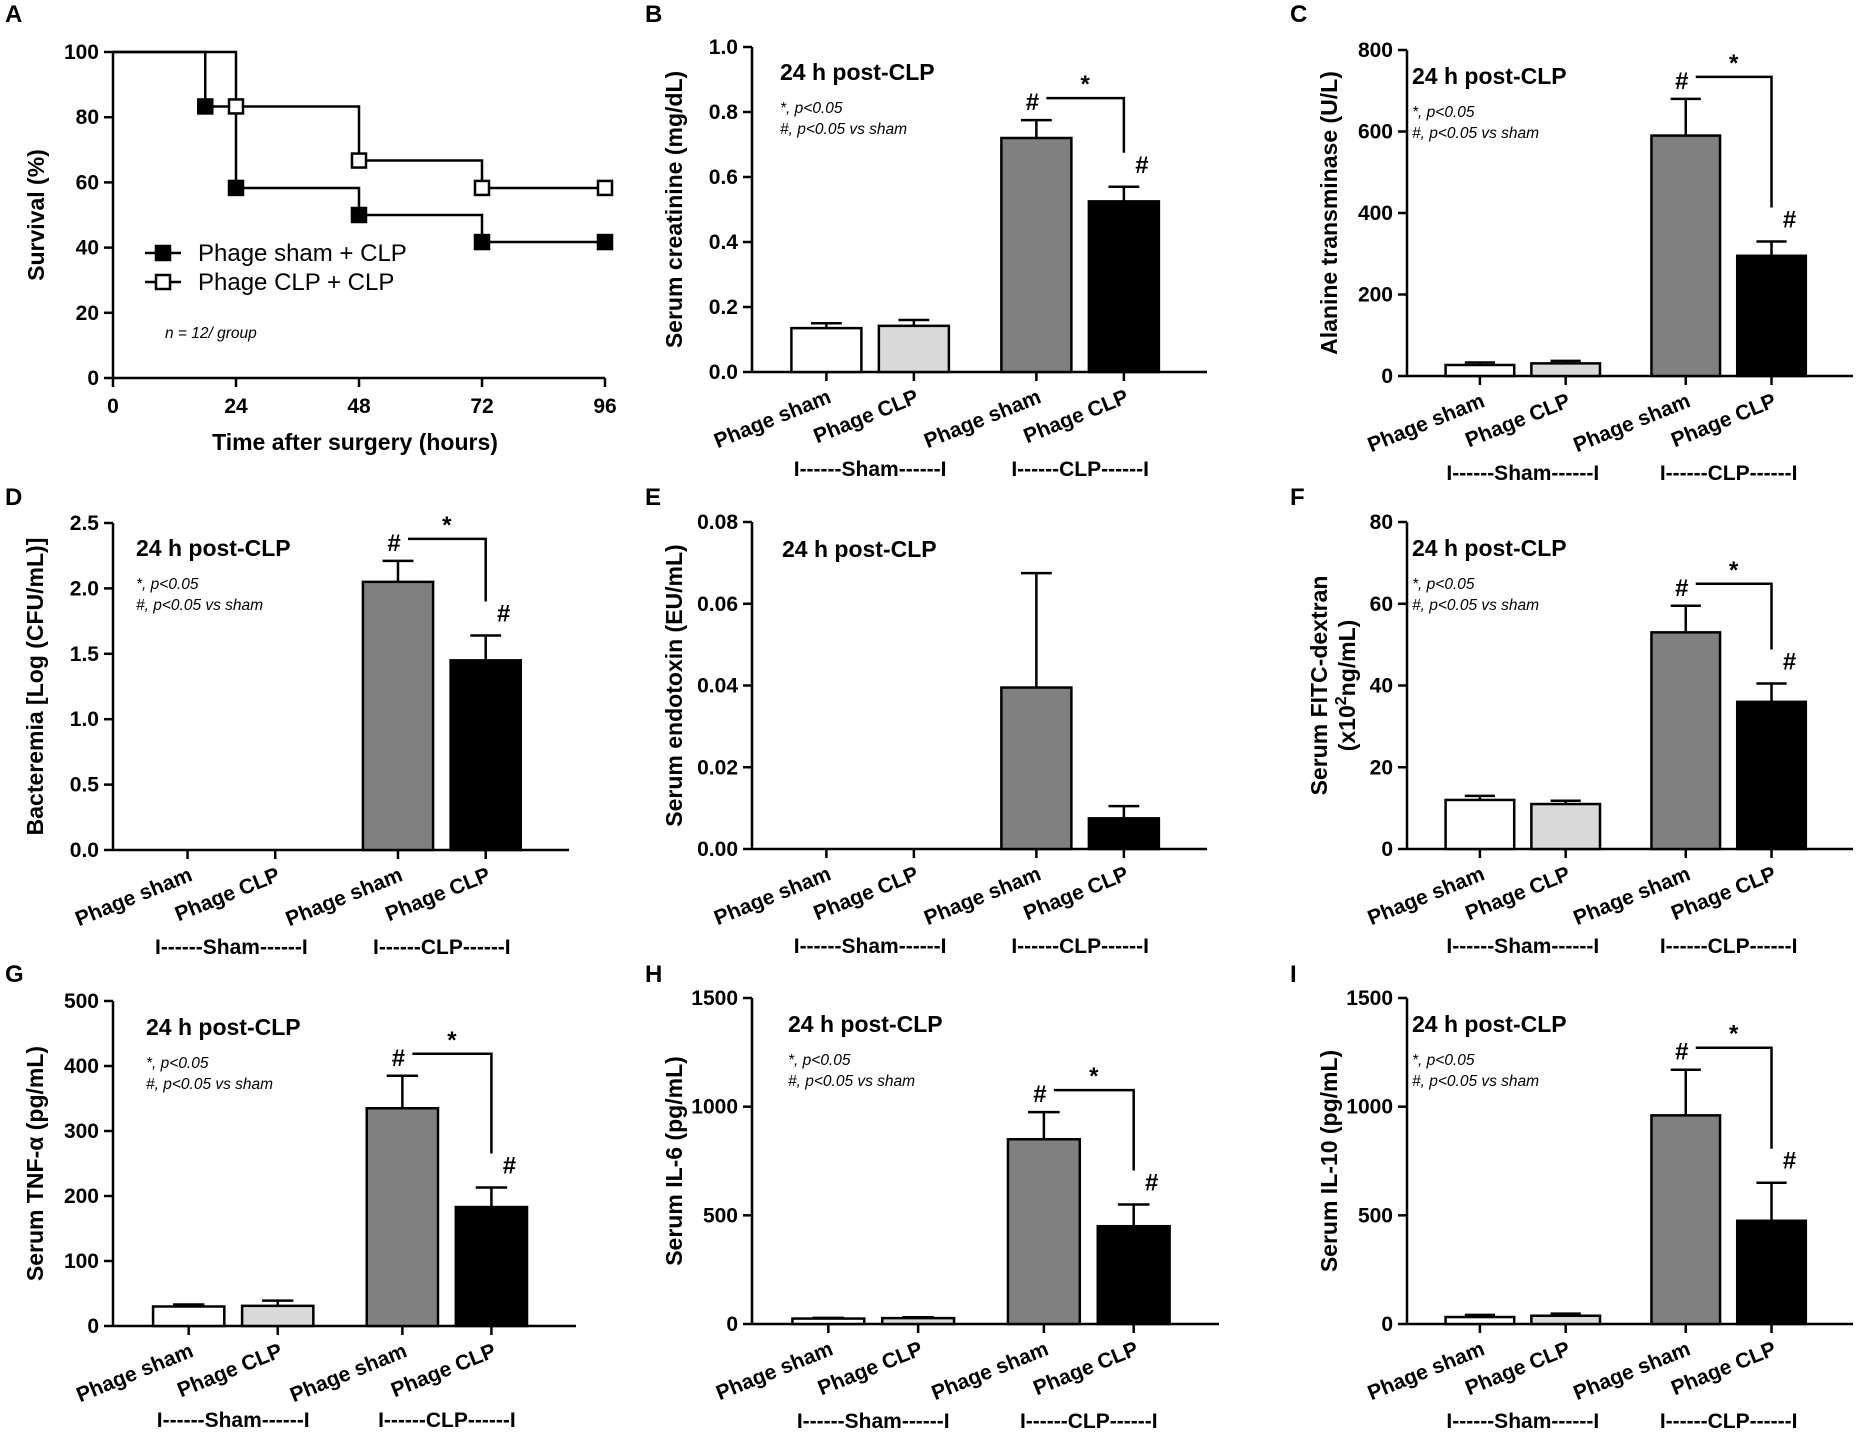  I want to click on y-axis-title: Serum FITC-dextran, so click(1319, 686).